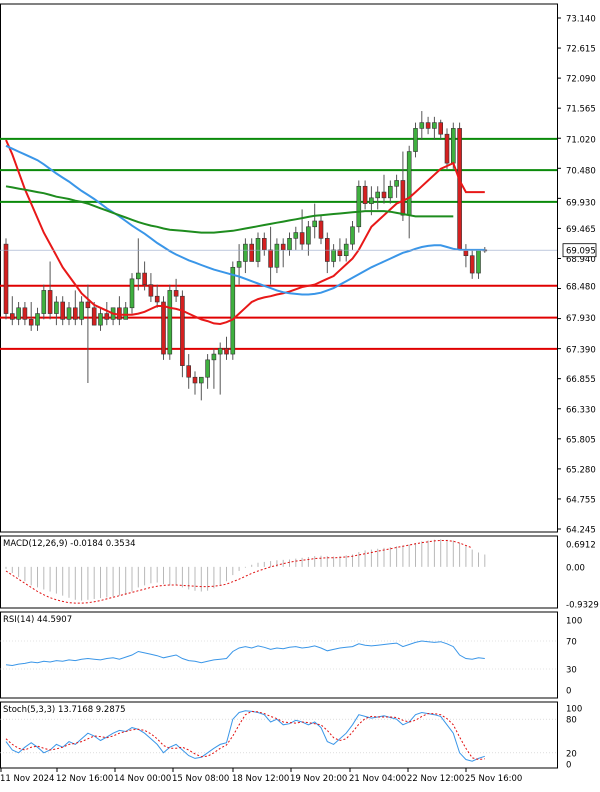 The image size is (600, 792). What do you see at coordinates (279, 655) in the screenshot?
I see `rsi-panel-frame` at bounding box center [279, 655].